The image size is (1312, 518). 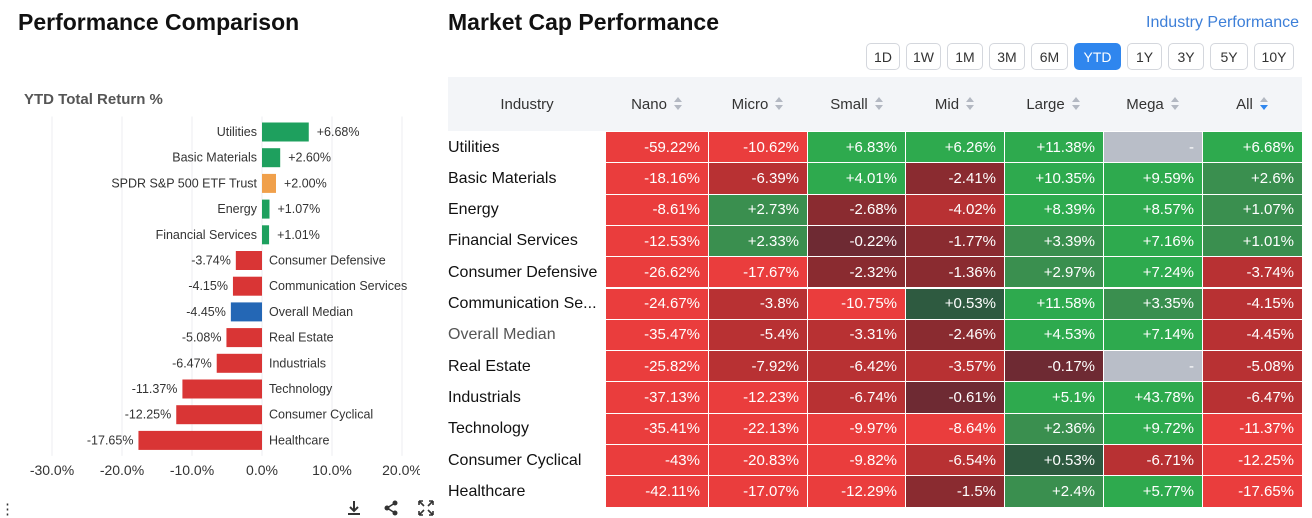 I want to click on heatmap-cell: -6.54%, so click(x=955, y=460).